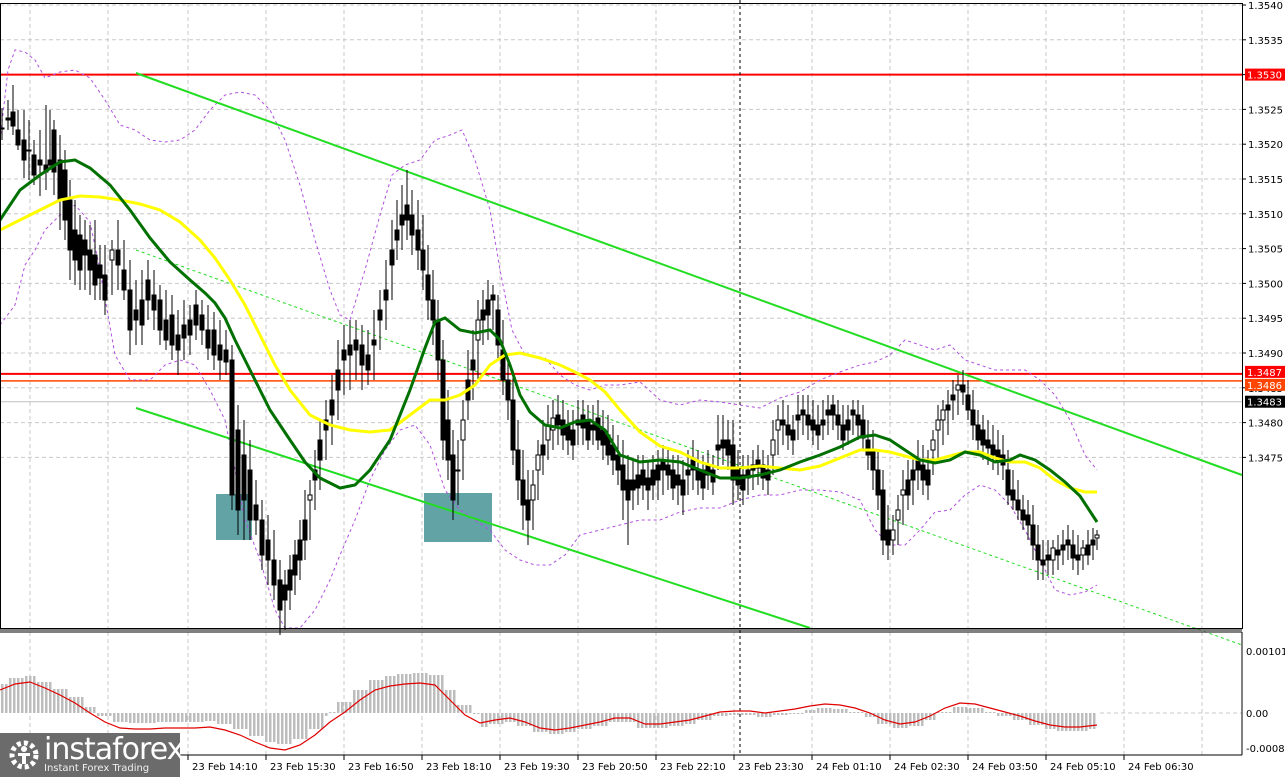  Describe the element at coordinates (1257, 714) in the screenshot. I see `macd-tick-label: 0.00` at that location.